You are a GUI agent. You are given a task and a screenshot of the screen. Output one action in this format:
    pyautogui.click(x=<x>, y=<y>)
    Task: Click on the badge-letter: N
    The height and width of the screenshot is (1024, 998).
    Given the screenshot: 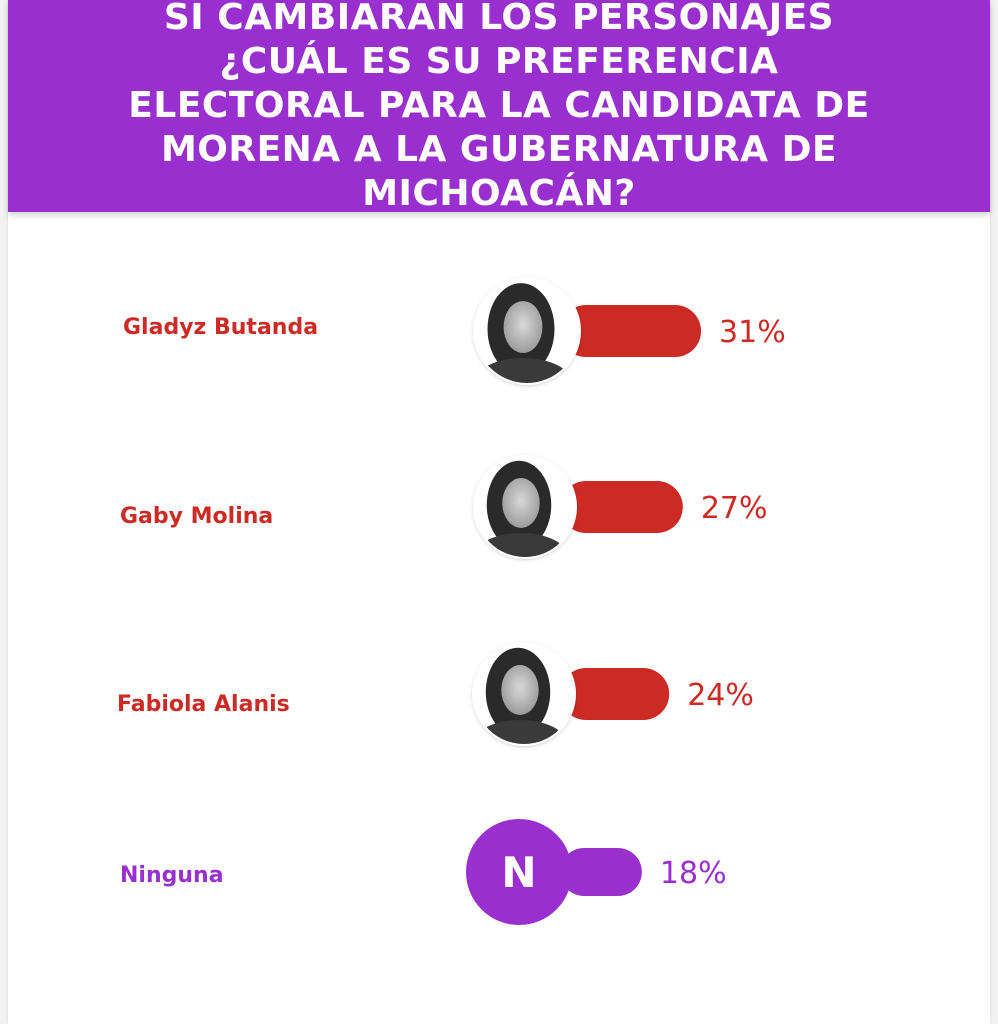 What is the action you would take?
    pyautogui.click(x=518, y=872)
    